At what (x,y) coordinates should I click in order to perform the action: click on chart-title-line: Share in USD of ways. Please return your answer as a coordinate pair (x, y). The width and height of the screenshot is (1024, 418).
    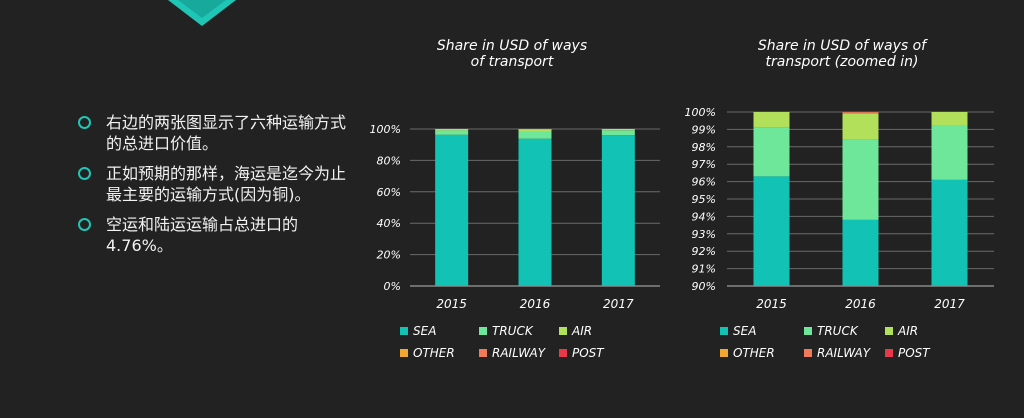
    Looking at the image, I should click on (512, 46).